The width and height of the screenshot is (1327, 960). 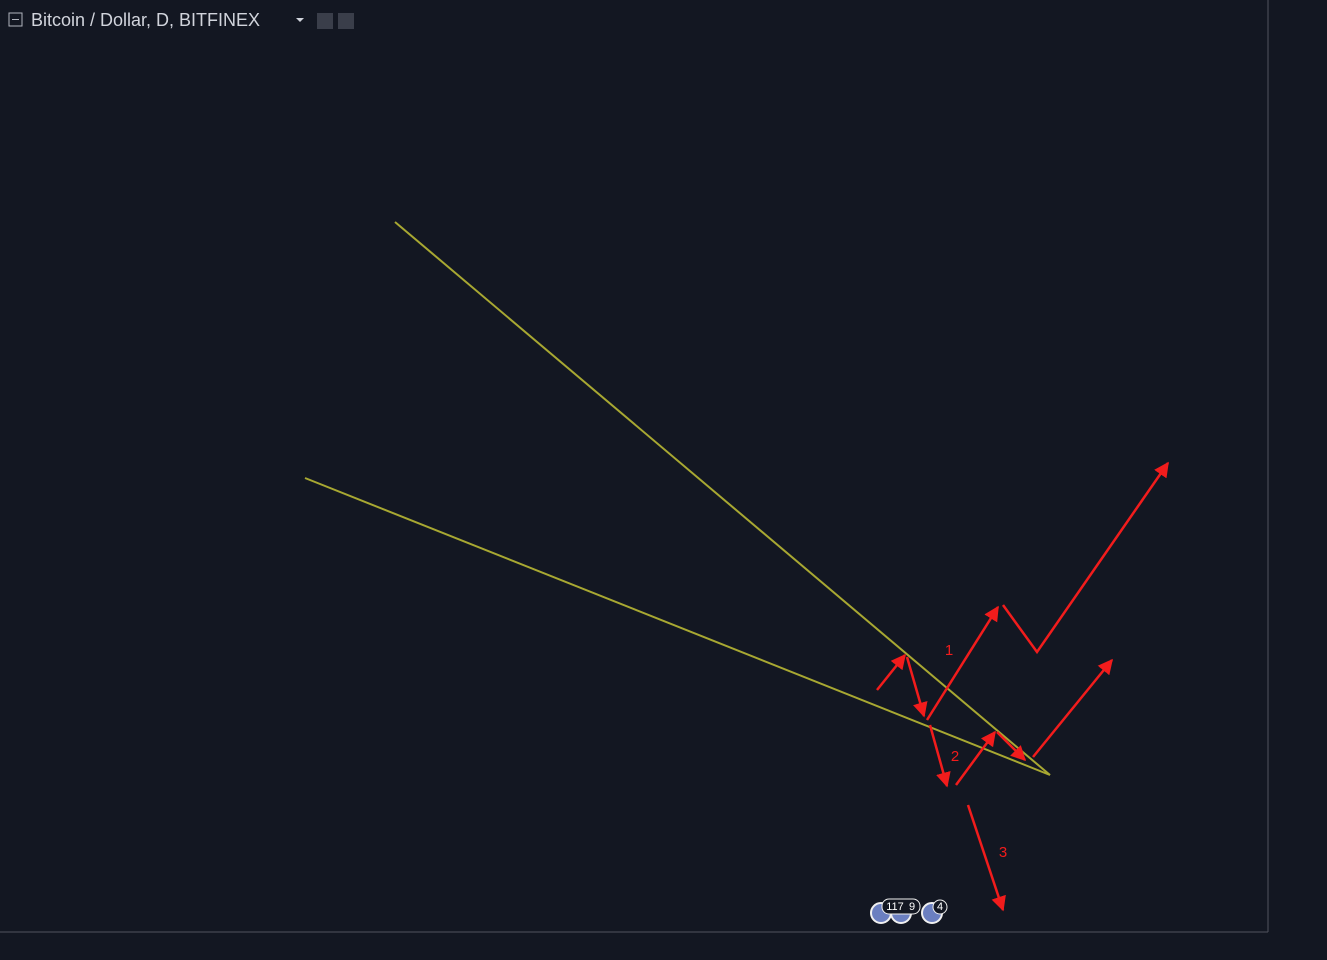 I want to click on events: 117 9 4, so click(x=909, y=911).